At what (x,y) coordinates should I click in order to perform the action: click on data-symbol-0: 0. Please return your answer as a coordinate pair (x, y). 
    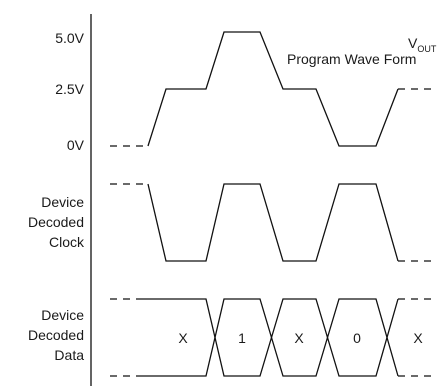
    Looking at the image, I should click on (357, 338).